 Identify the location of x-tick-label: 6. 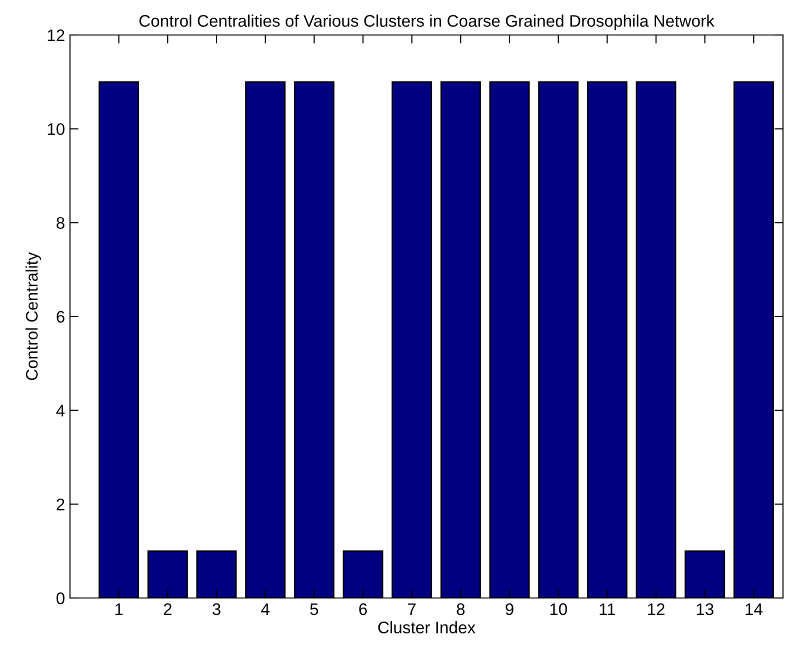
(363, 609).